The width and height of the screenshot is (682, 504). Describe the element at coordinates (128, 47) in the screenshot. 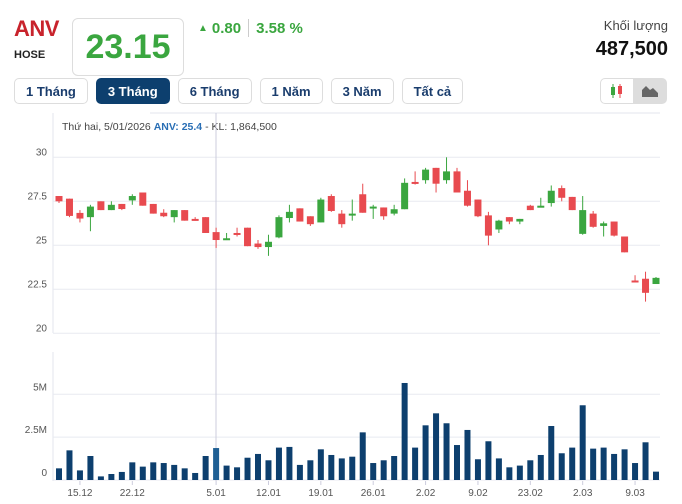

I see `current-price: 23.15` at that location.